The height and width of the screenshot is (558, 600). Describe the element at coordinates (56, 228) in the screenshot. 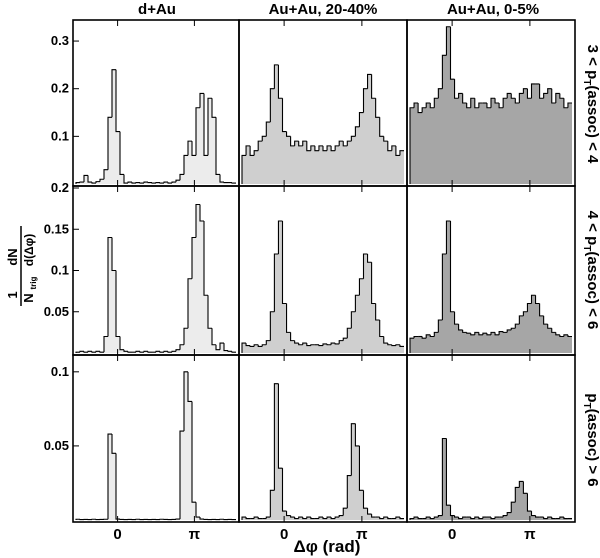

I see `y-tick-label: 0.15` at that location.